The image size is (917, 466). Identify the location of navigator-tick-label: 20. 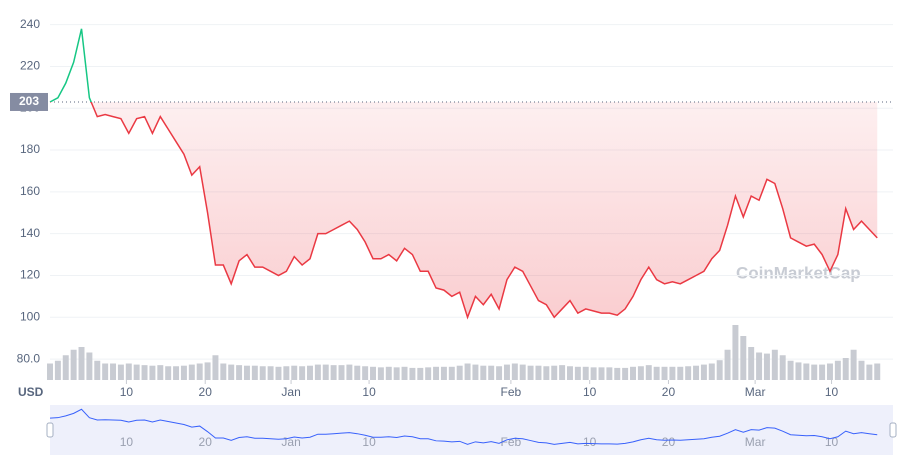
(669, 442).